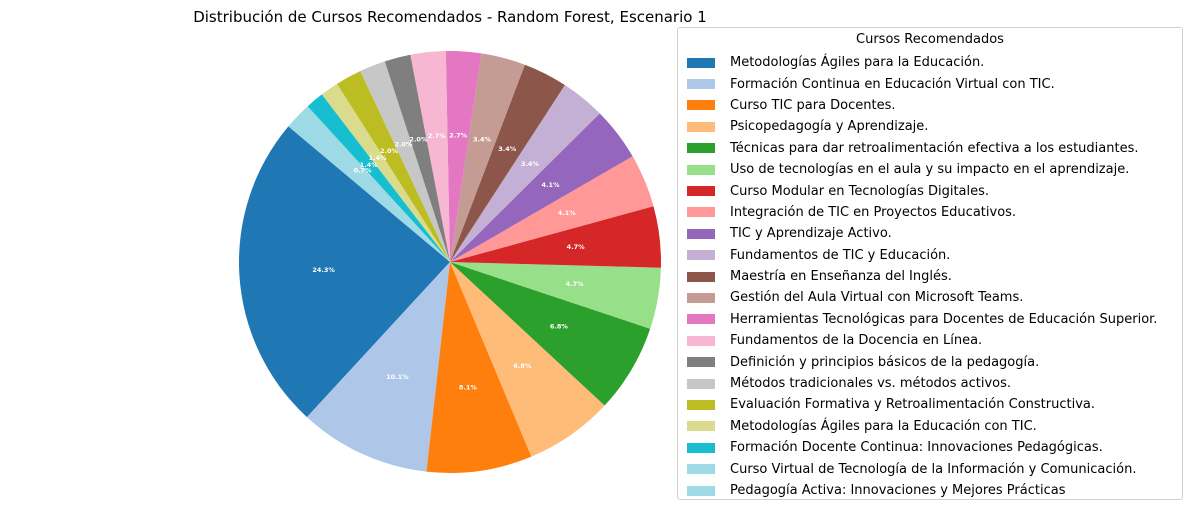 Image resolution: width=1193 pixels, height=511 pixels. I want to click on legend-label: Psicopedagogía y Aprendizaje., so click(829, 127).